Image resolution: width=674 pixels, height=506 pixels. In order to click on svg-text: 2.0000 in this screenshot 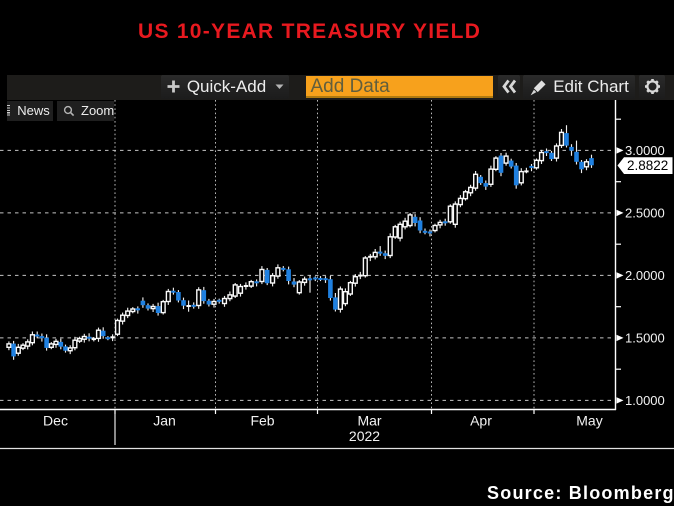, I will do `click(645, 275)`.